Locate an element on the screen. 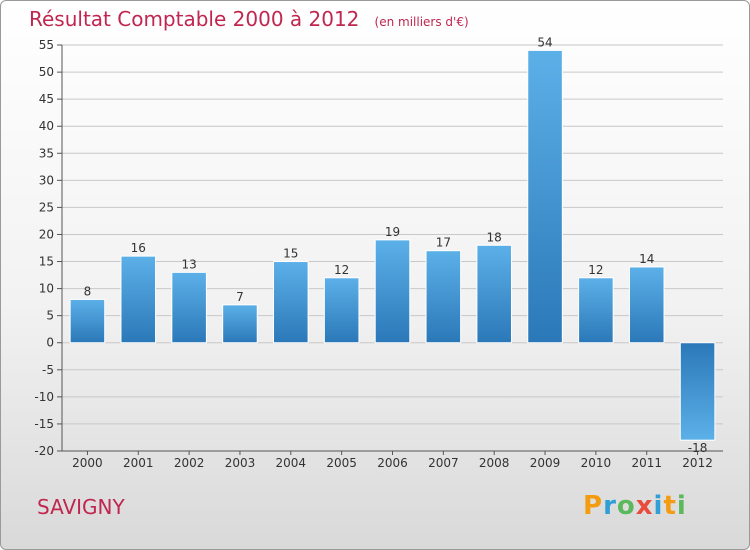  brand-letter: r is located at coordinates (610, 506).